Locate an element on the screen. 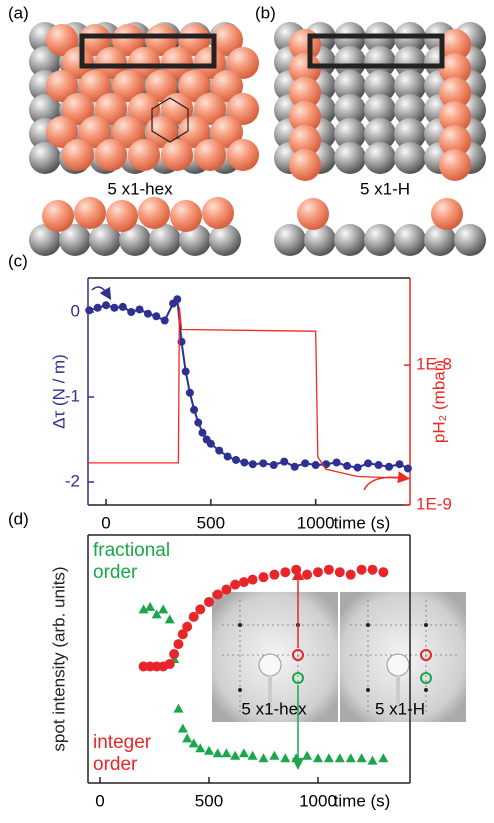 The width and height of the screenshot is (494, 823). series-annotation: fractional order is located at coordinates (132, 561).